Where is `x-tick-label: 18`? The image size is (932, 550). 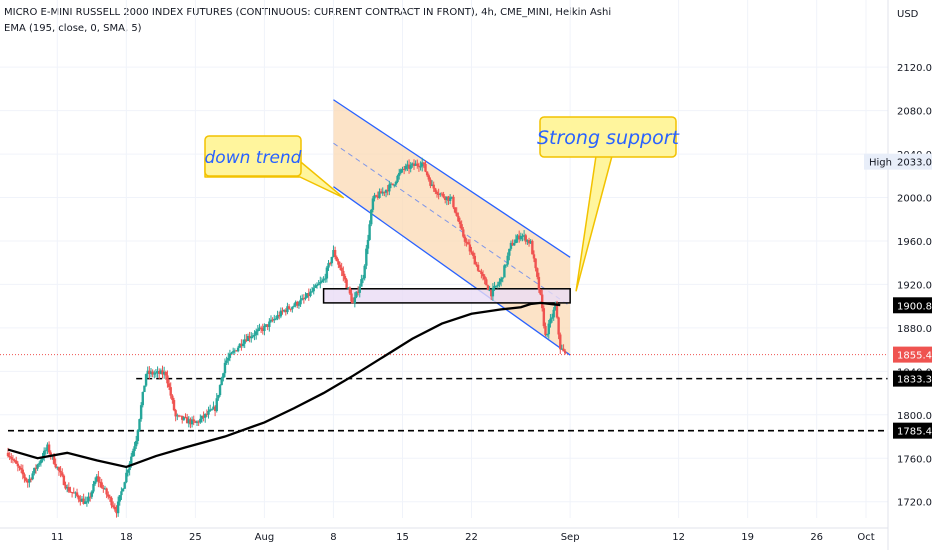 x-tick-label: 18 is located at coordinates (126, 537).